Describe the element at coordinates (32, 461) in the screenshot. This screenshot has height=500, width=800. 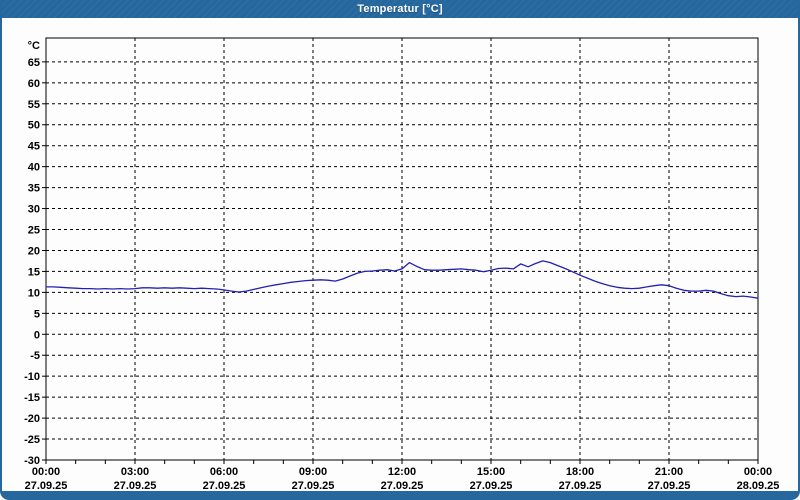
I see `y-axis-tick-label: -30` at that location.